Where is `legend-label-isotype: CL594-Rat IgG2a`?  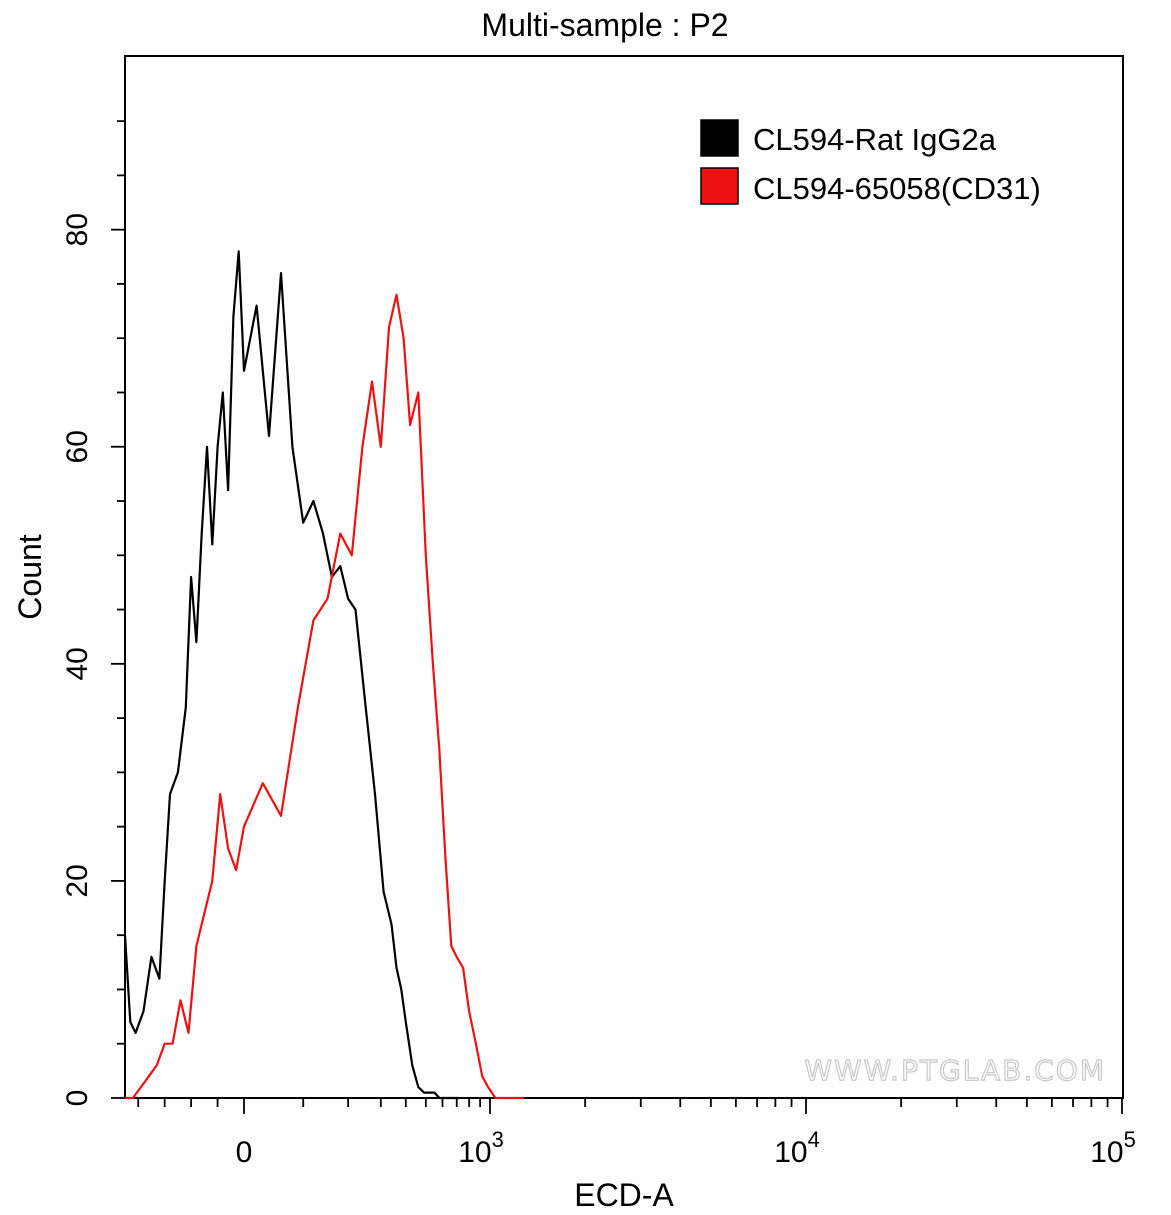
legend-label-isotype: CL594-Rat IgG2a is located at coordinates (875, 139).